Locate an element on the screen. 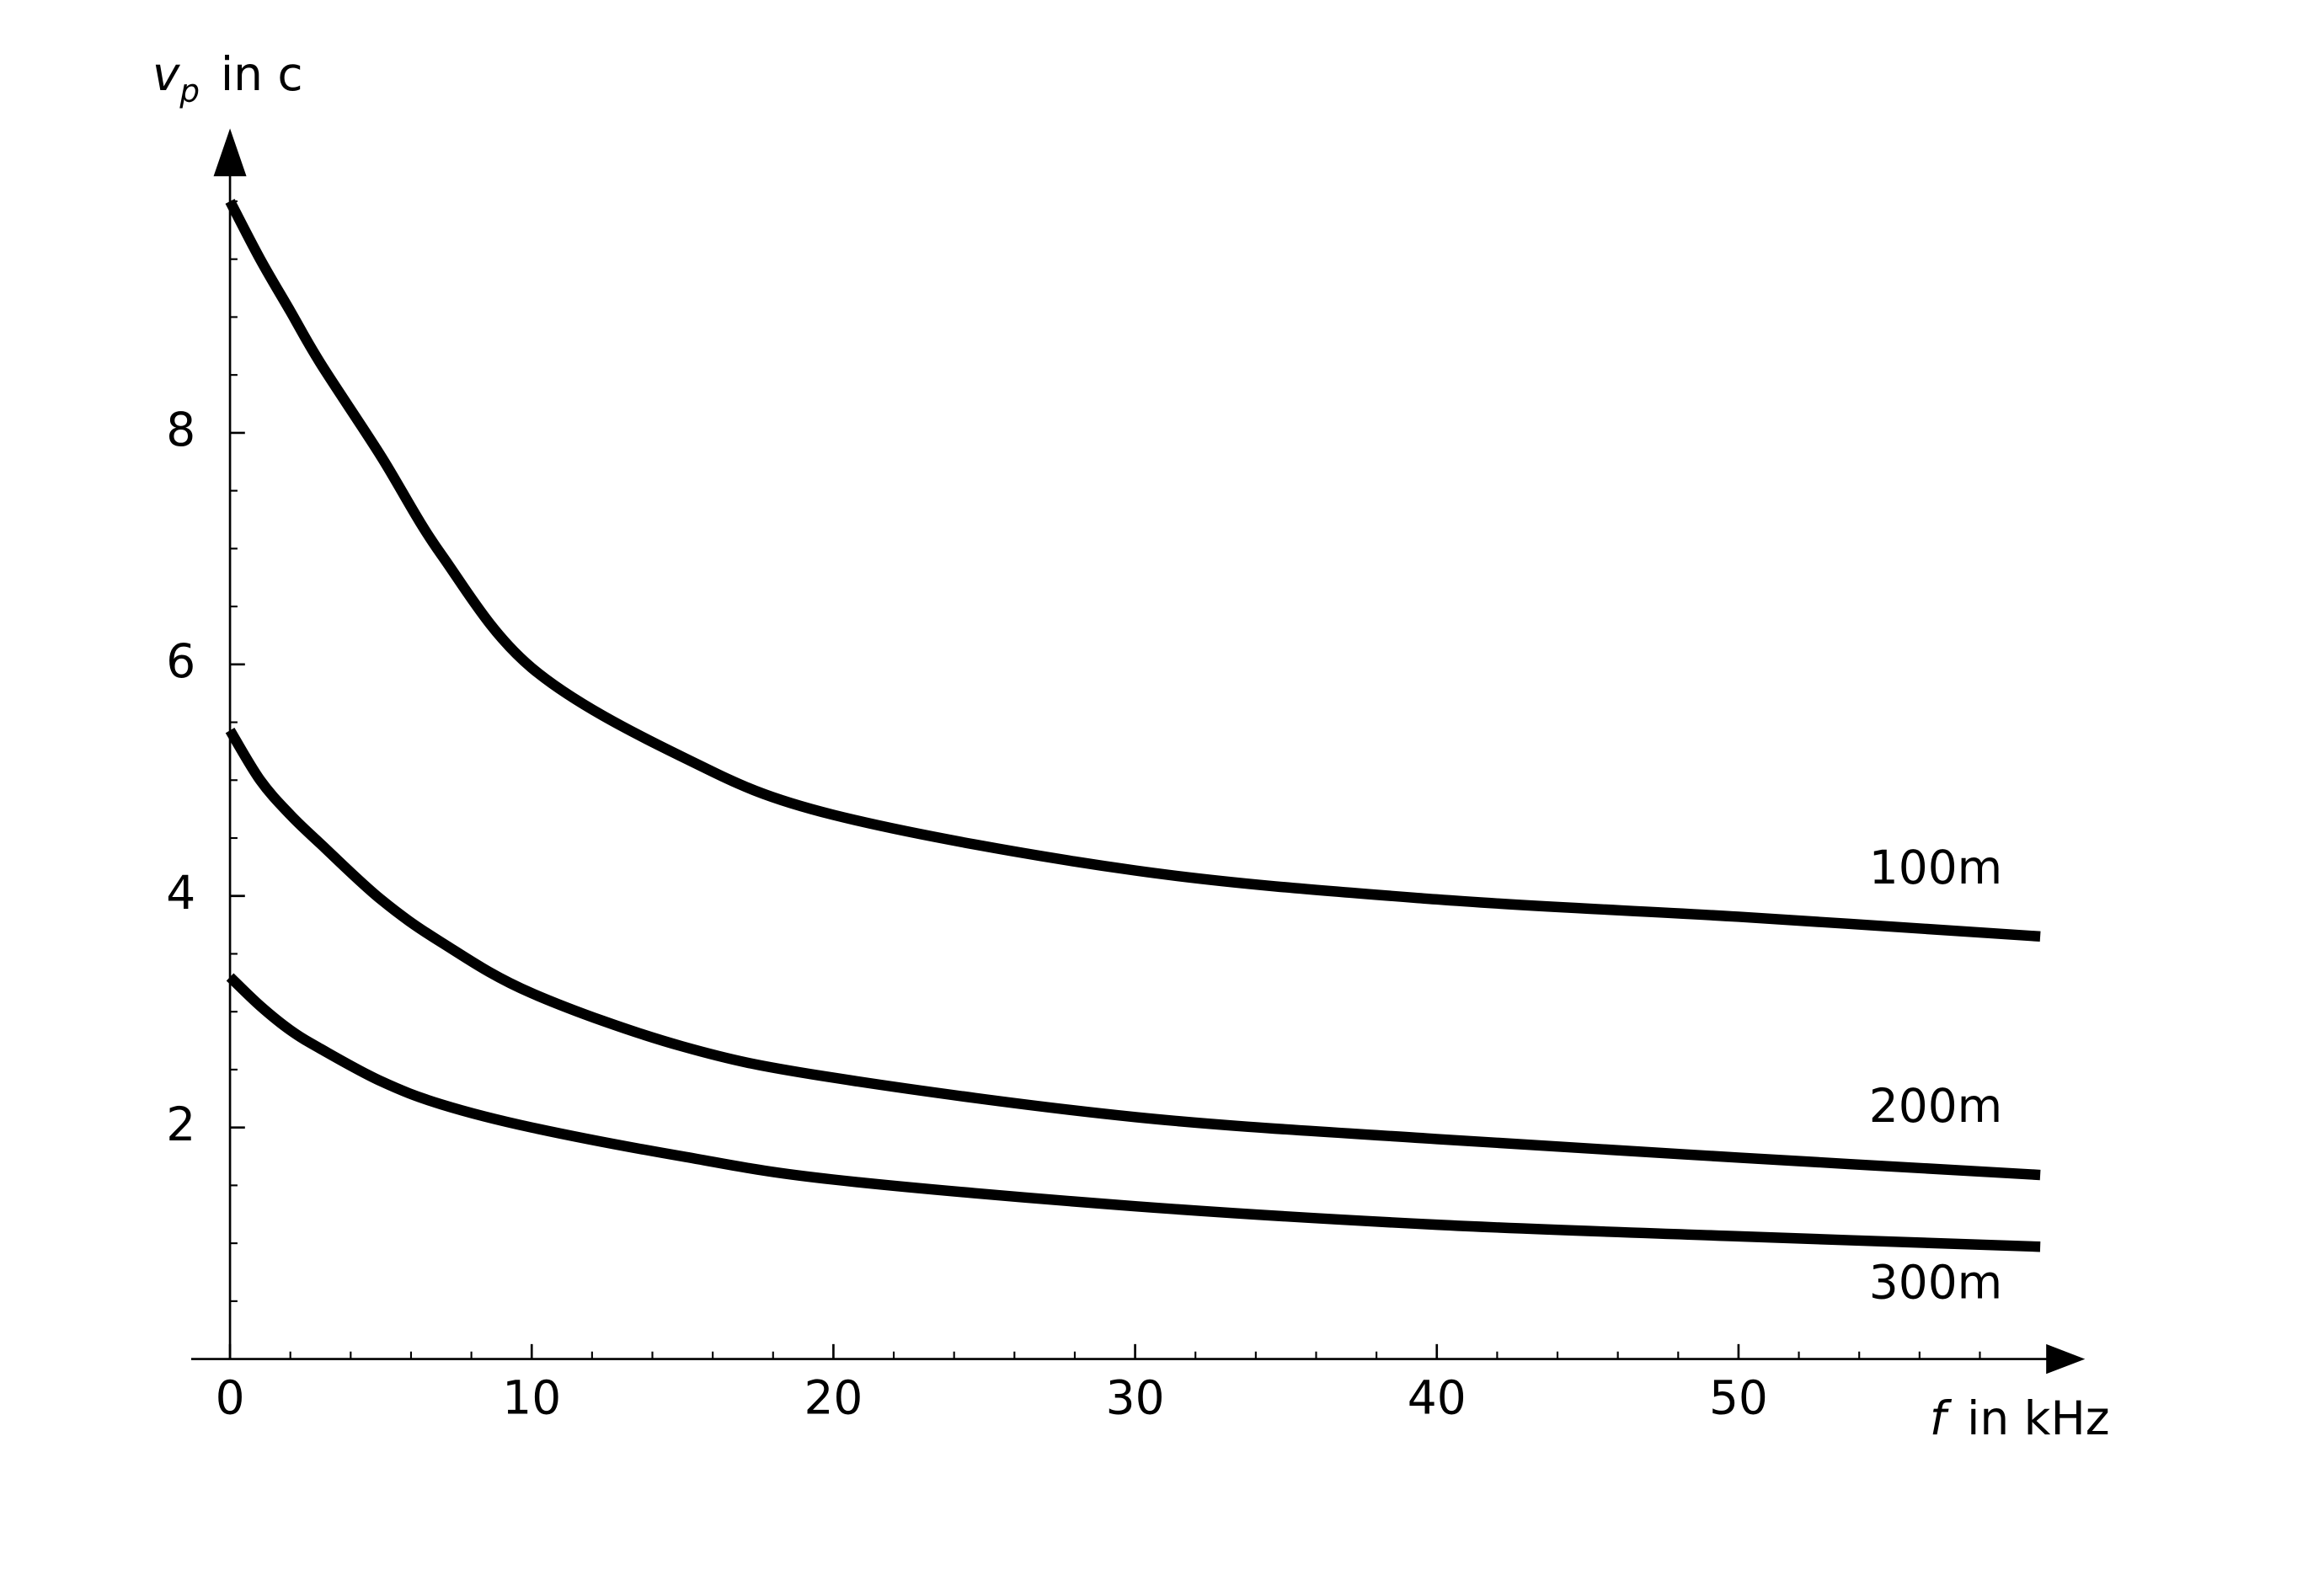 Image resolution: width=2324 pixels, height=1575 pixels. x-tick-label: 10 is located at coordinates (531, 1397).